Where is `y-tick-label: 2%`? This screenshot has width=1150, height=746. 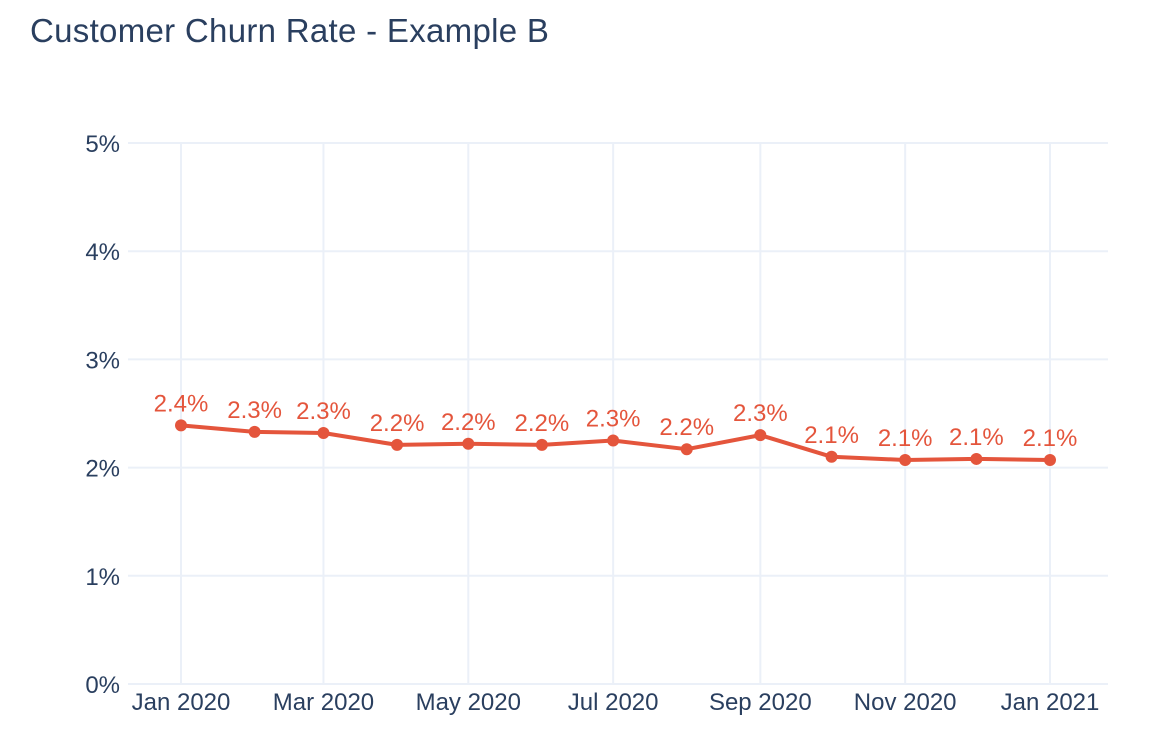 y-tick-label: 2% is located at coordinates (102, 469).